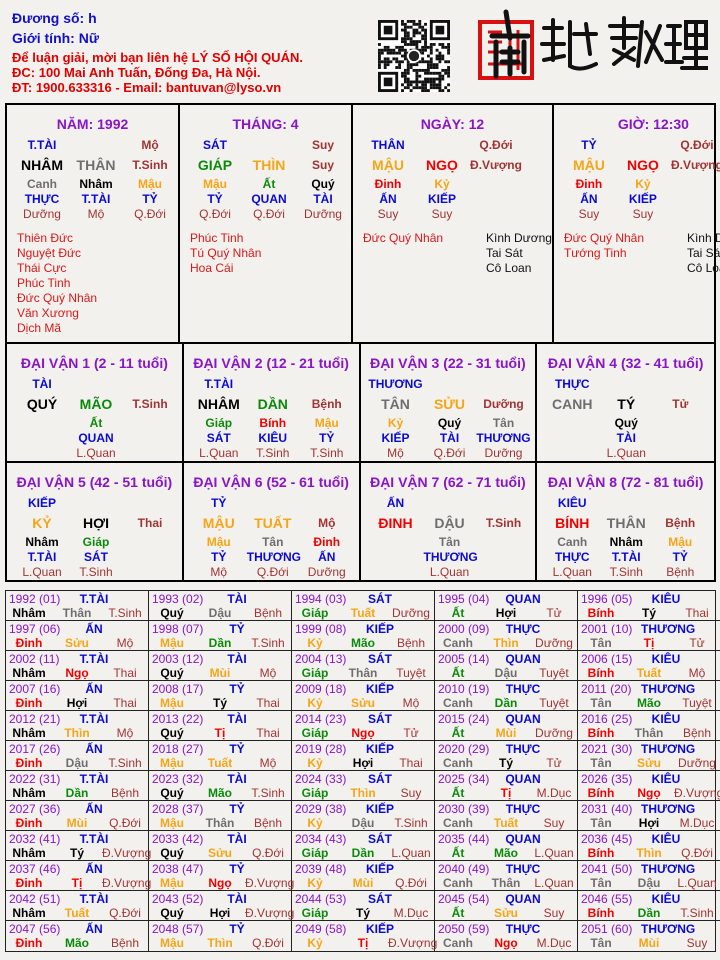  What do you see at coordinates (220, 726) in the screenshot?
I see `year-cell: 2013 (22) TÀI Quý Tị Thai` at bounding box center [220, 726].